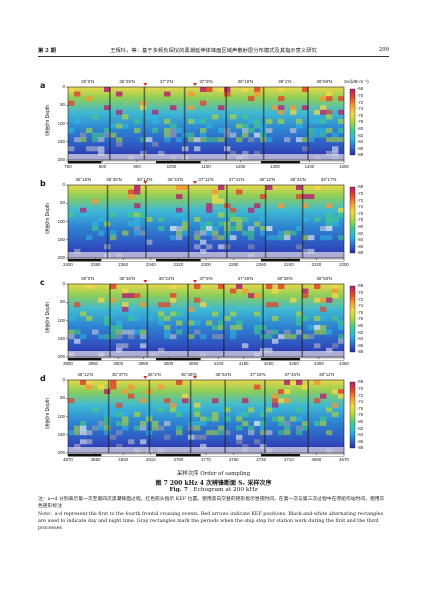  I want to click on x-tick-label: 1100, so click(206, 166).